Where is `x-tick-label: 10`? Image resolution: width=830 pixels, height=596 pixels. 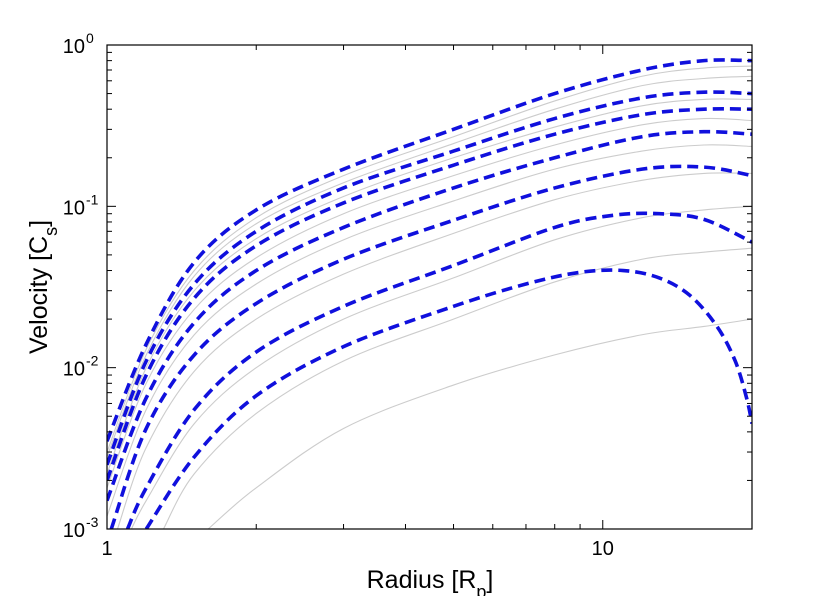 x-tick-label: 10 is located at coordinates (603, 549).